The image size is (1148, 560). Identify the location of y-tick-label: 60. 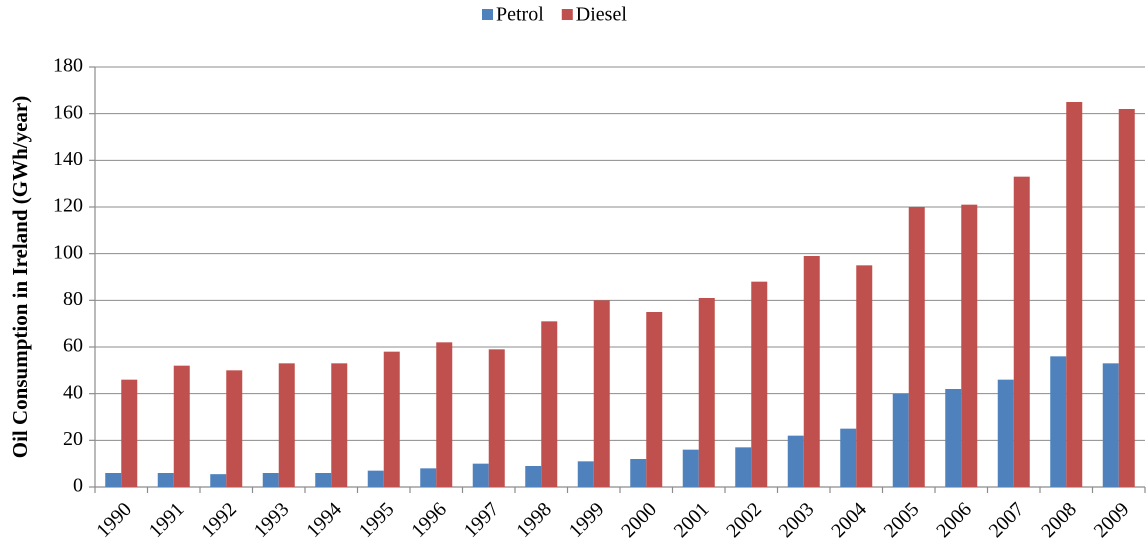
(73, 346).